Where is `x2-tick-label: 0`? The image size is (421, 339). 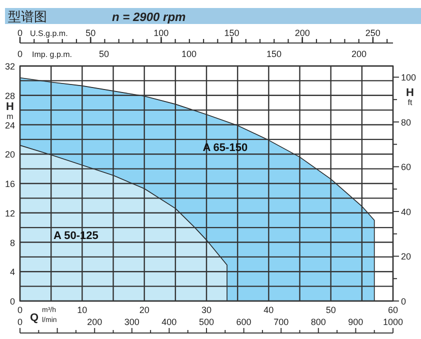
x2-tick-label: 0 is located at coordinates (20, 33).